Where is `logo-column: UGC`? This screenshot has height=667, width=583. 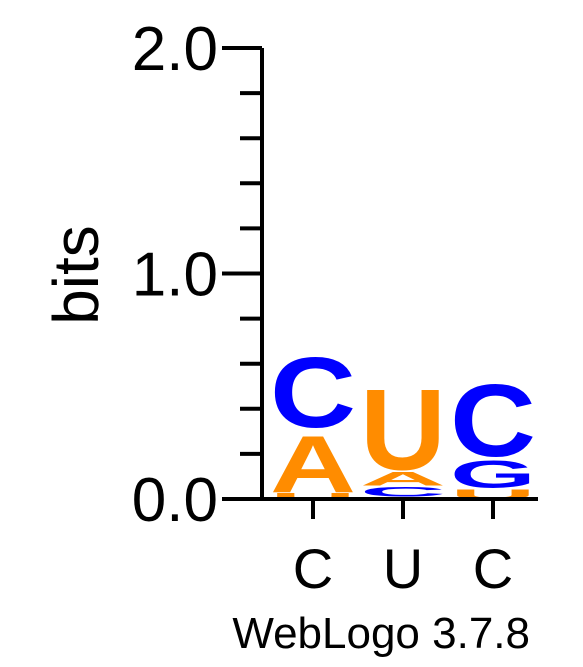
logo-column: UGC is located at coordinates (493, 431).